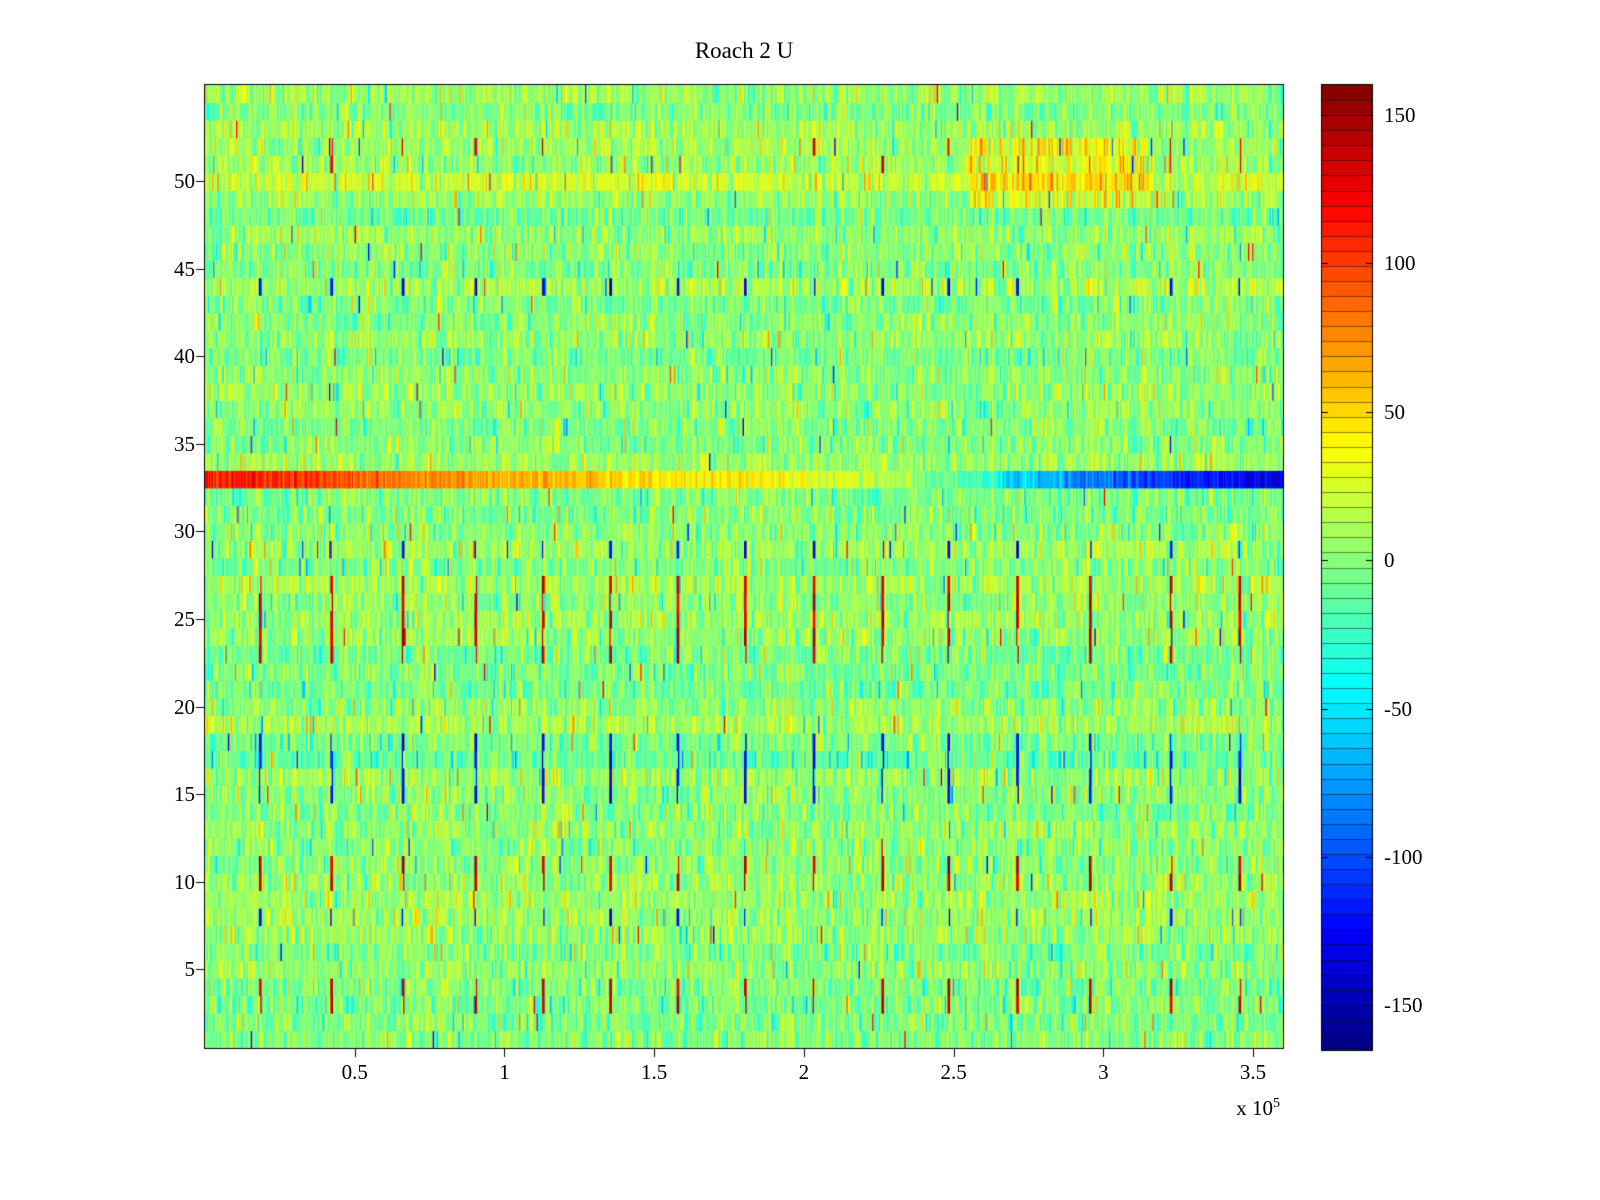  I want to click on colorbar-tick-label: -150, so click(1403, 1005).